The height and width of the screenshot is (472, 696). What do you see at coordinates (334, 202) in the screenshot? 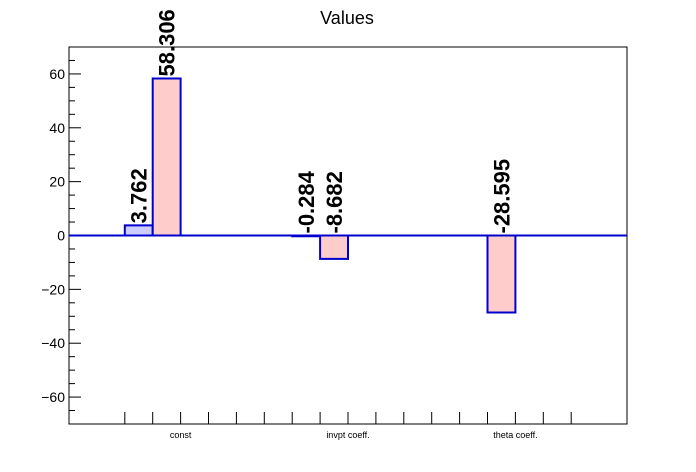
I see `data-label: -8.682` at bounding box center [334, 202].